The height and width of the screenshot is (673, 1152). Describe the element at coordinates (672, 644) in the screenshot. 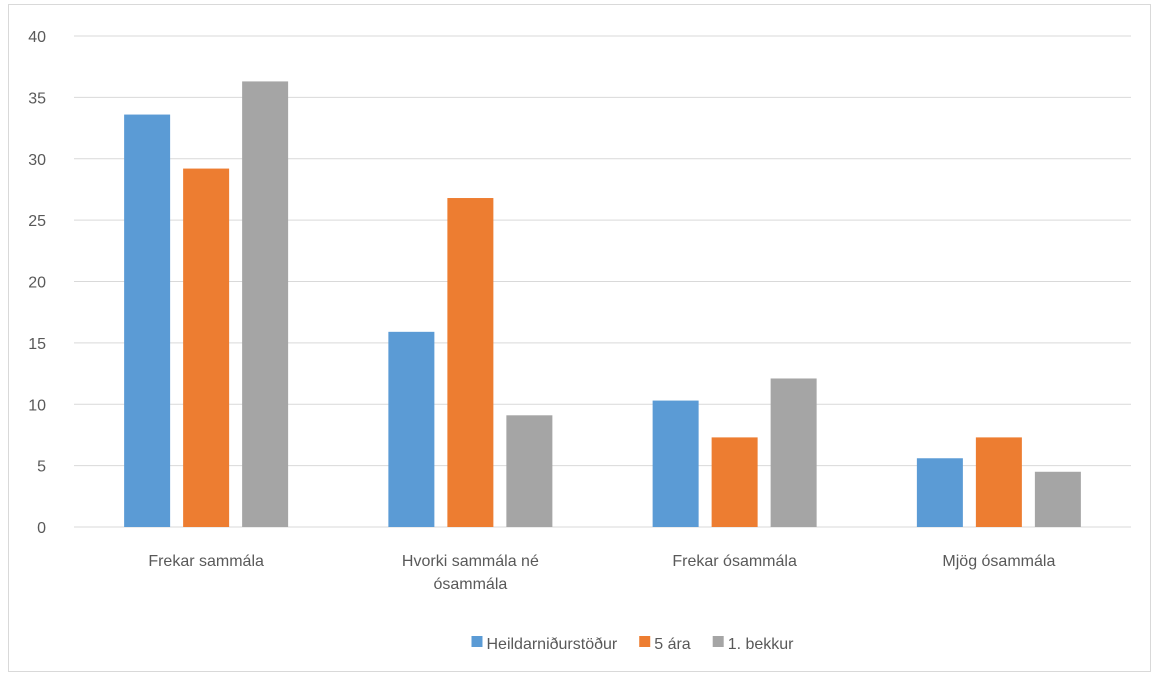

I see `legend-label: 5 ára` at that location.